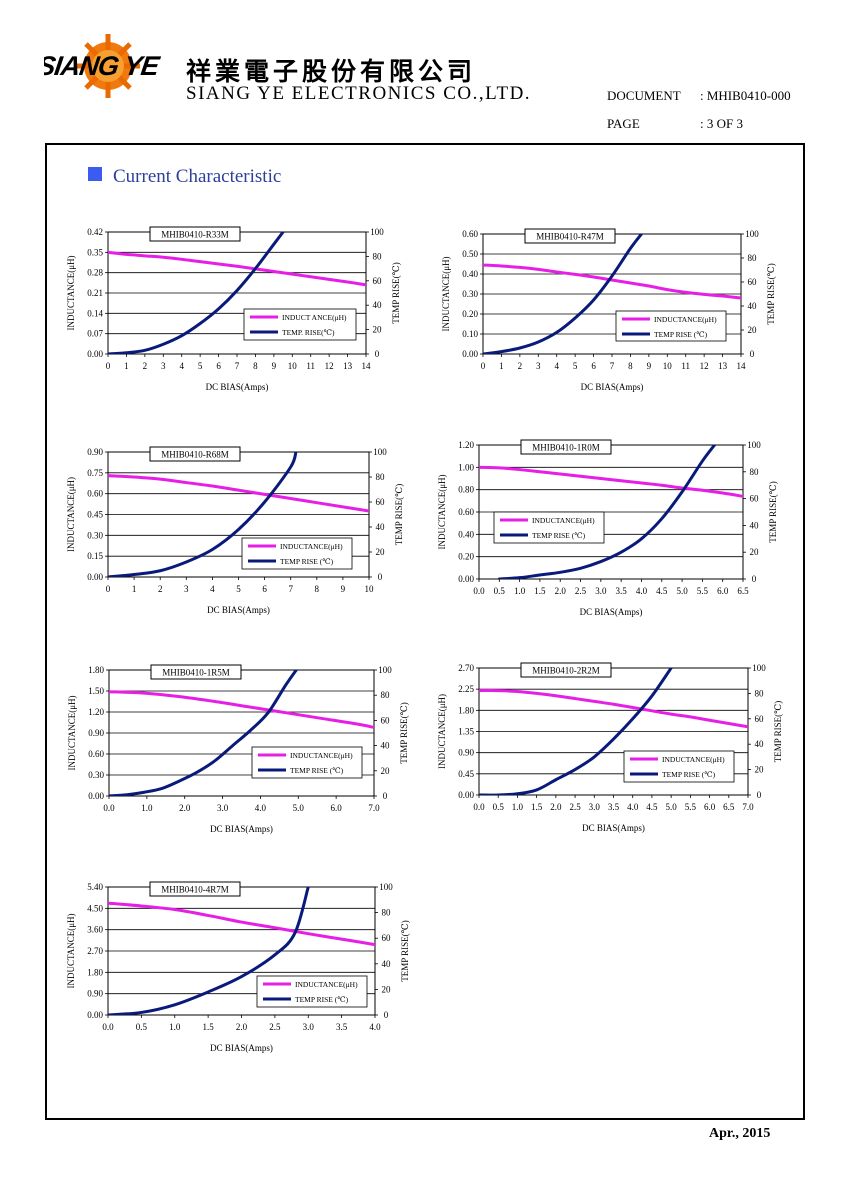 The width and height of the screenshot is (848, 1200). Describe the element at coordinates (380, 577) in the screenshot. I see `y2-tick-label: 0` at that location.